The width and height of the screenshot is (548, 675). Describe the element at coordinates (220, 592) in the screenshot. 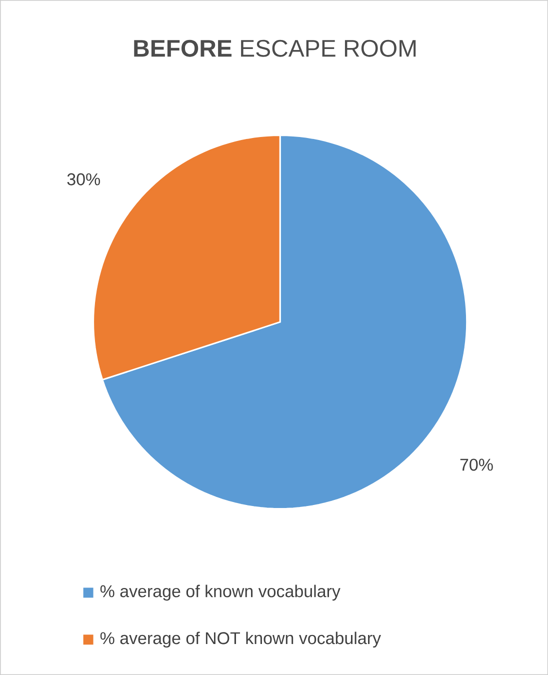

I see `legend-label: % average of known vocabulary` at that location.